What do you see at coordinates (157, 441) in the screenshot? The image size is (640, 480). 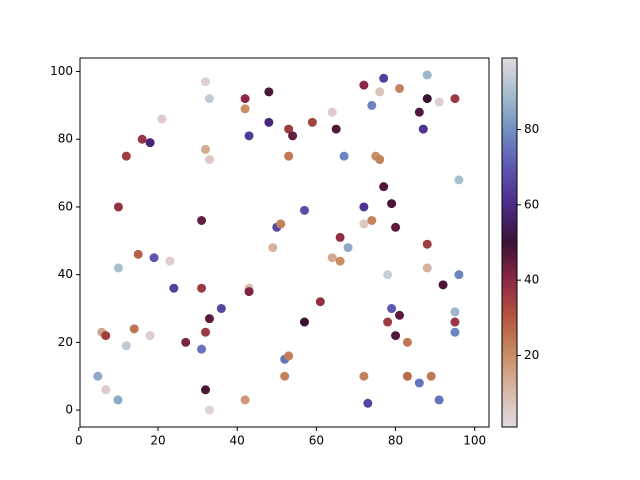 I see `x-tick-label: 20` at bounding box center [157, 441].